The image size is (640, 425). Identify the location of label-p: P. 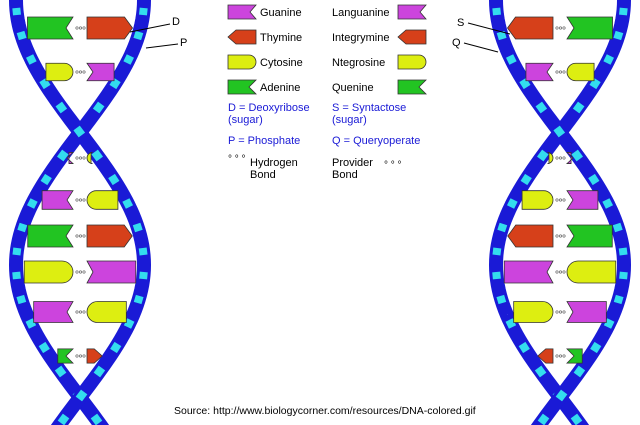
(183, 43).